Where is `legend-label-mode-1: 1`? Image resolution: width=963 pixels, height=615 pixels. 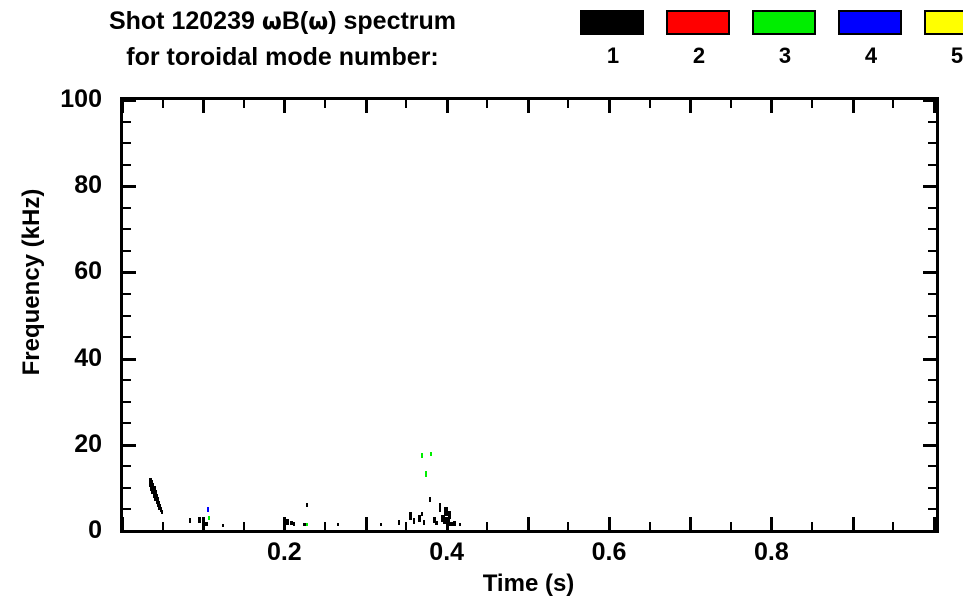
legend-label-mode-1: 1 is located at coordinates (613, 55).